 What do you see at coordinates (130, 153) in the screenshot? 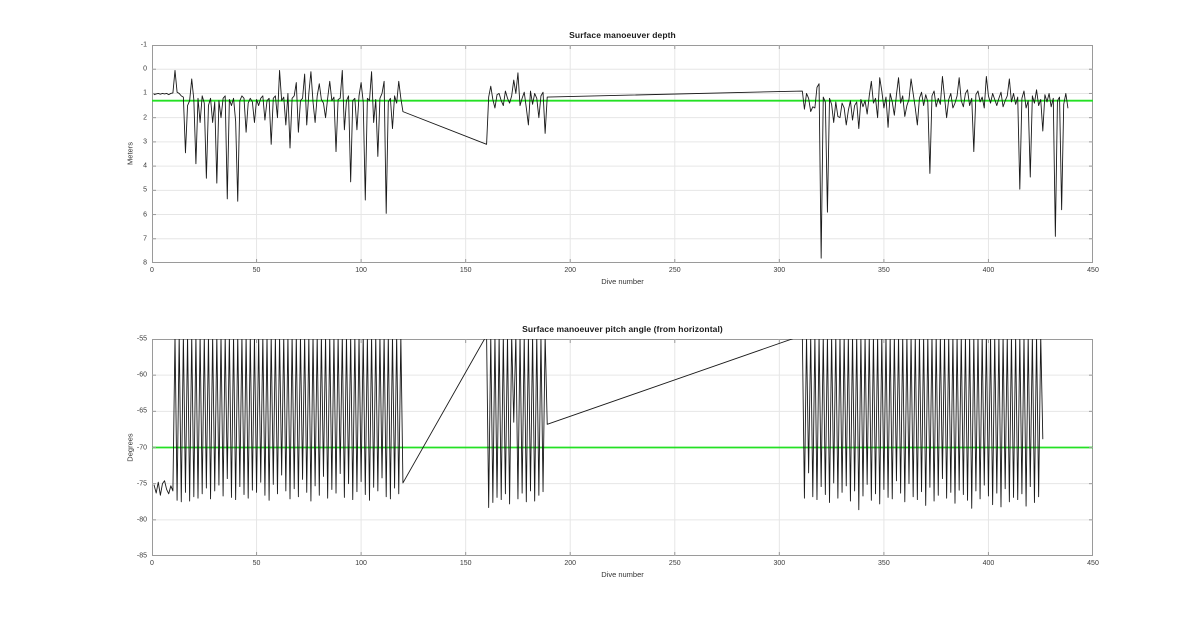
I see `y-axis-label-depth: Meters` at bounding box center [130, 153].